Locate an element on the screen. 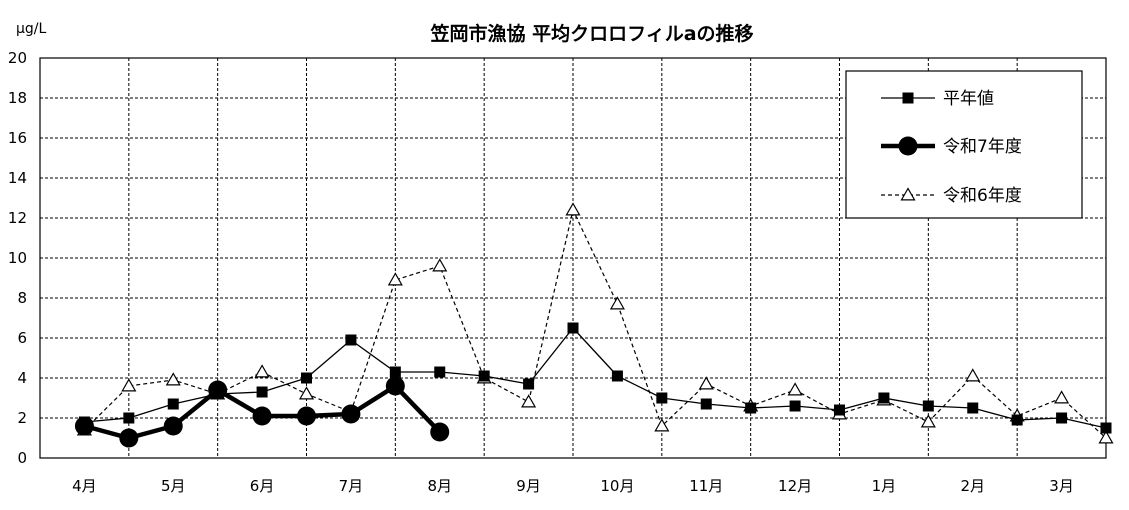  y-tick-label: 4 is located at coordinates (22, 378).